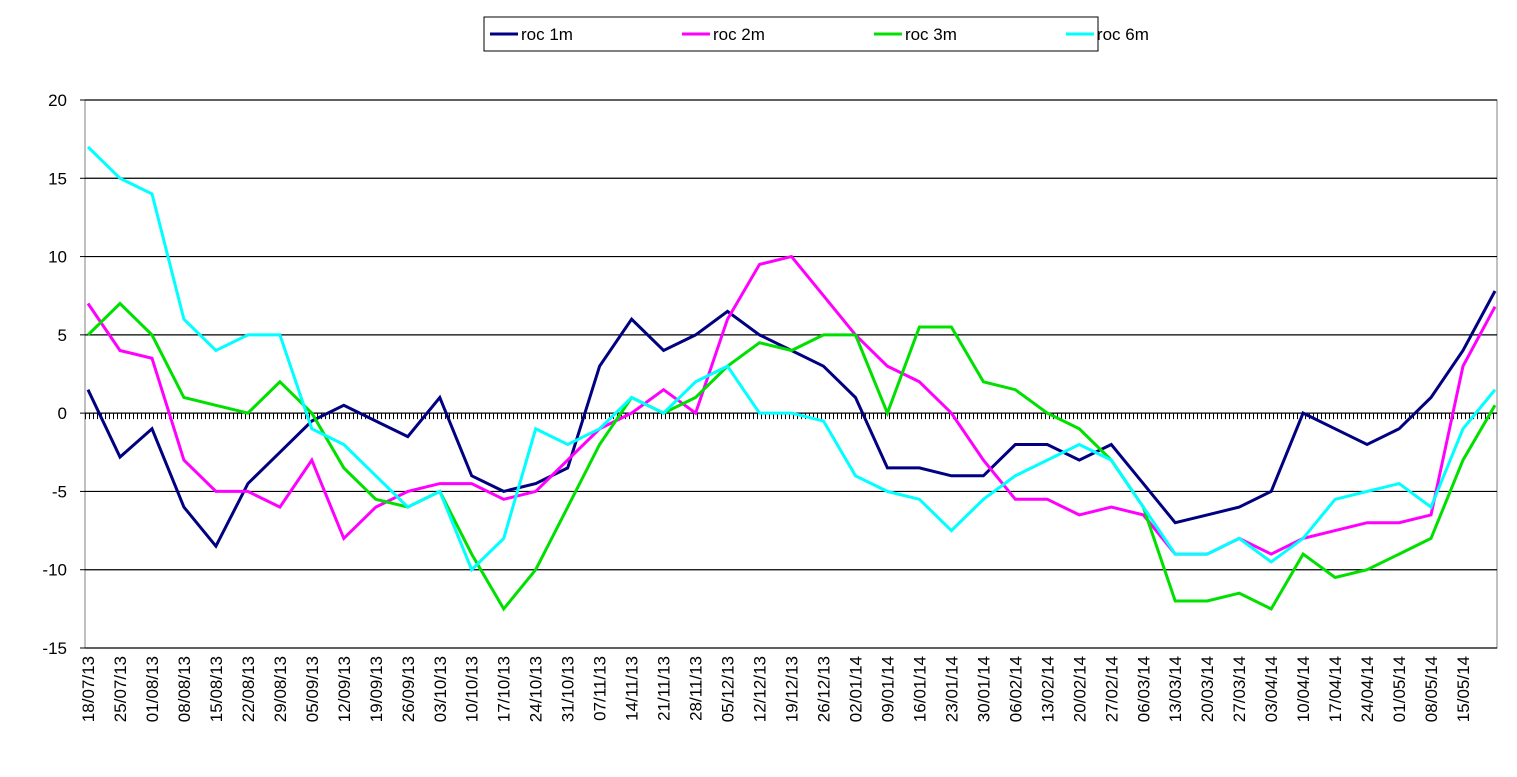 This screenshot has width=1517, height=777. Describe the element at coordinates (120, 689) in the screenshot. I see `x-tick-label: 25/07/13` at that location.